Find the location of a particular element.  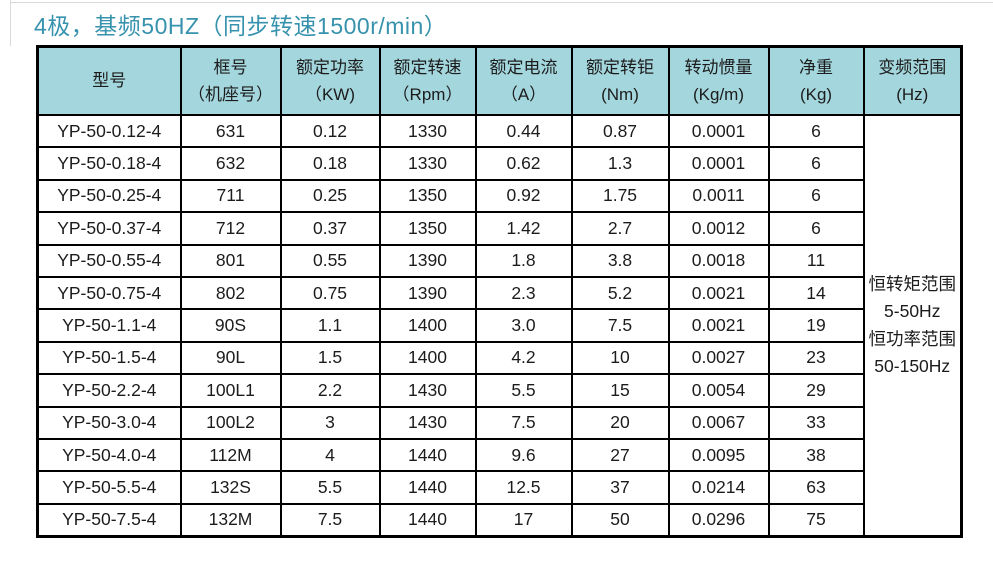

cell-rated-power: 0.55 is located at coordinates (330, 260).